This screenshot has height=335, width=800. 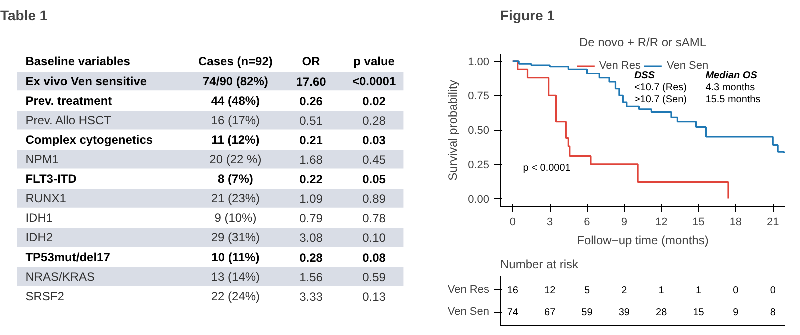 What do you see at coordinates (736, 313) in the screenshot?
I see `text: 9` at bounding box center [736, 313].